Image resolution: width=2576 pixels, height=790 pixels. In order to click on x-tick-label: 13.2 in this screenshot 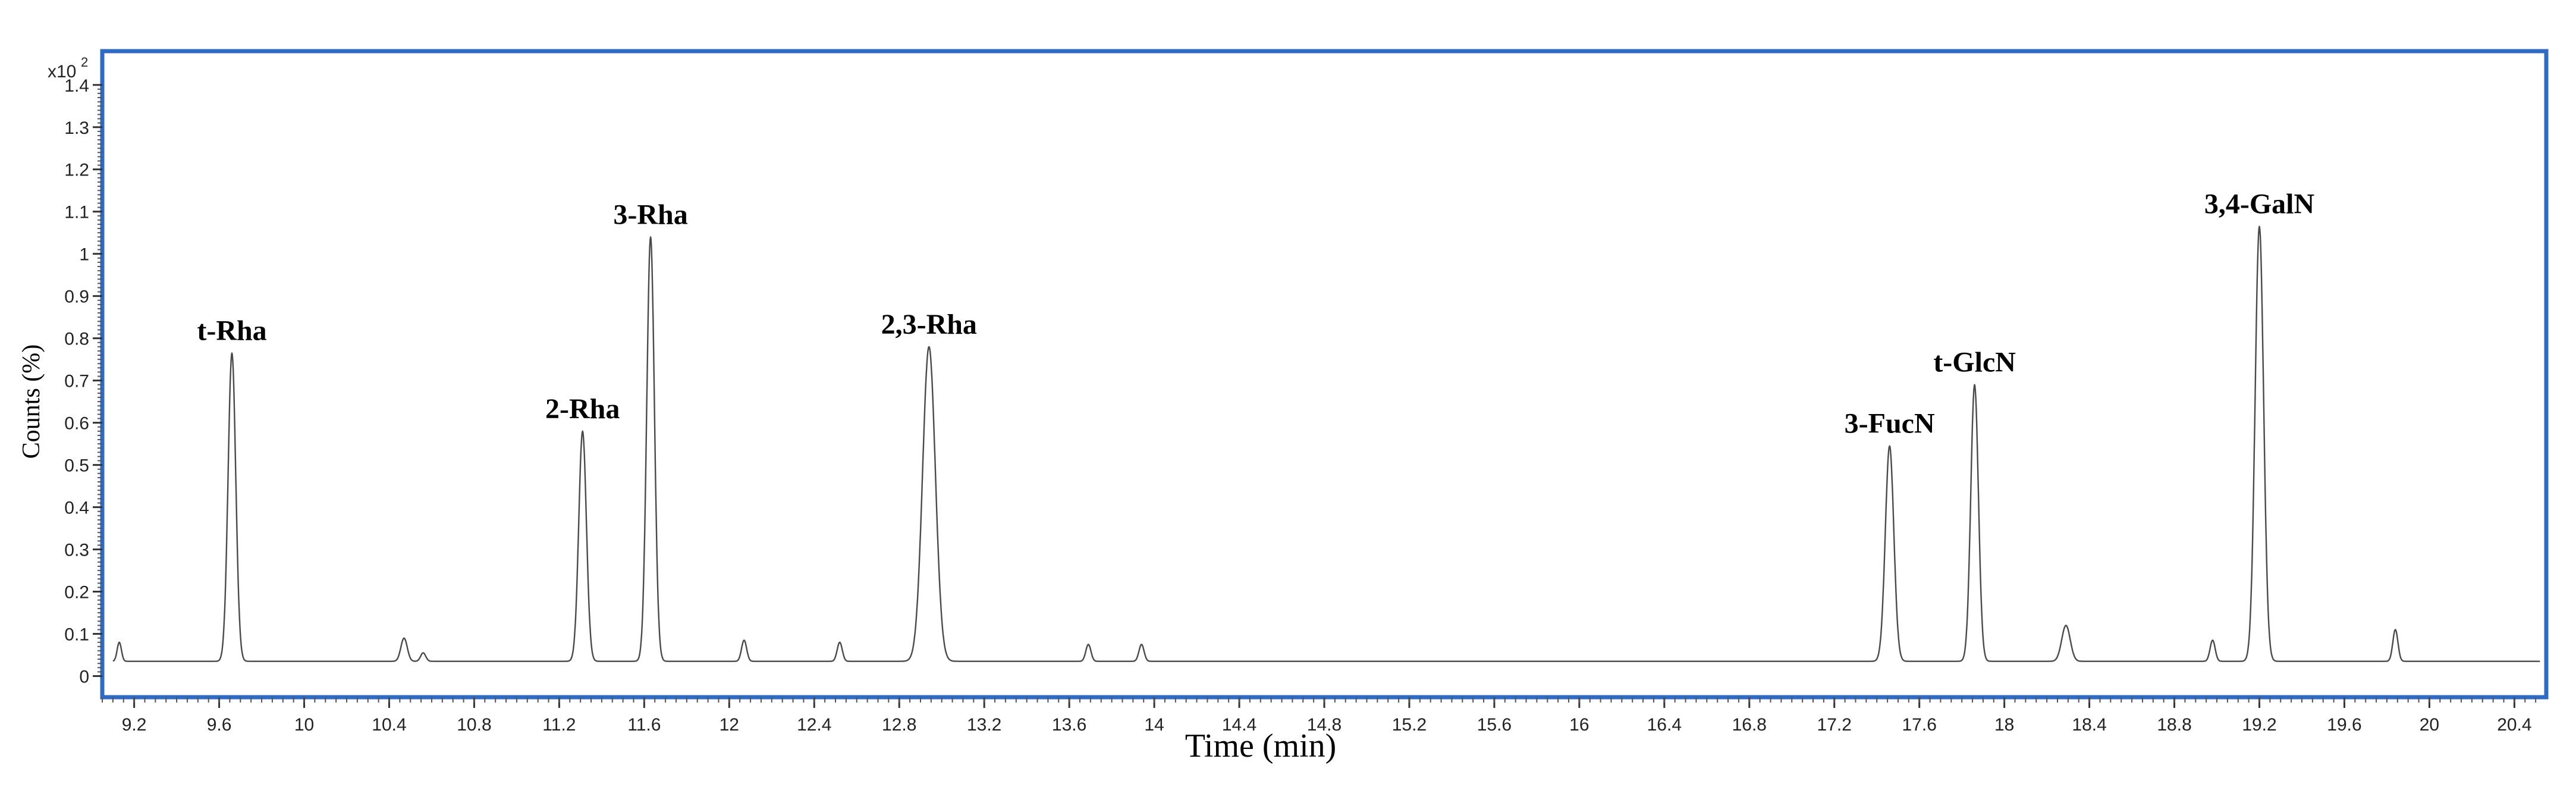, I will do `click(984, 725)`.